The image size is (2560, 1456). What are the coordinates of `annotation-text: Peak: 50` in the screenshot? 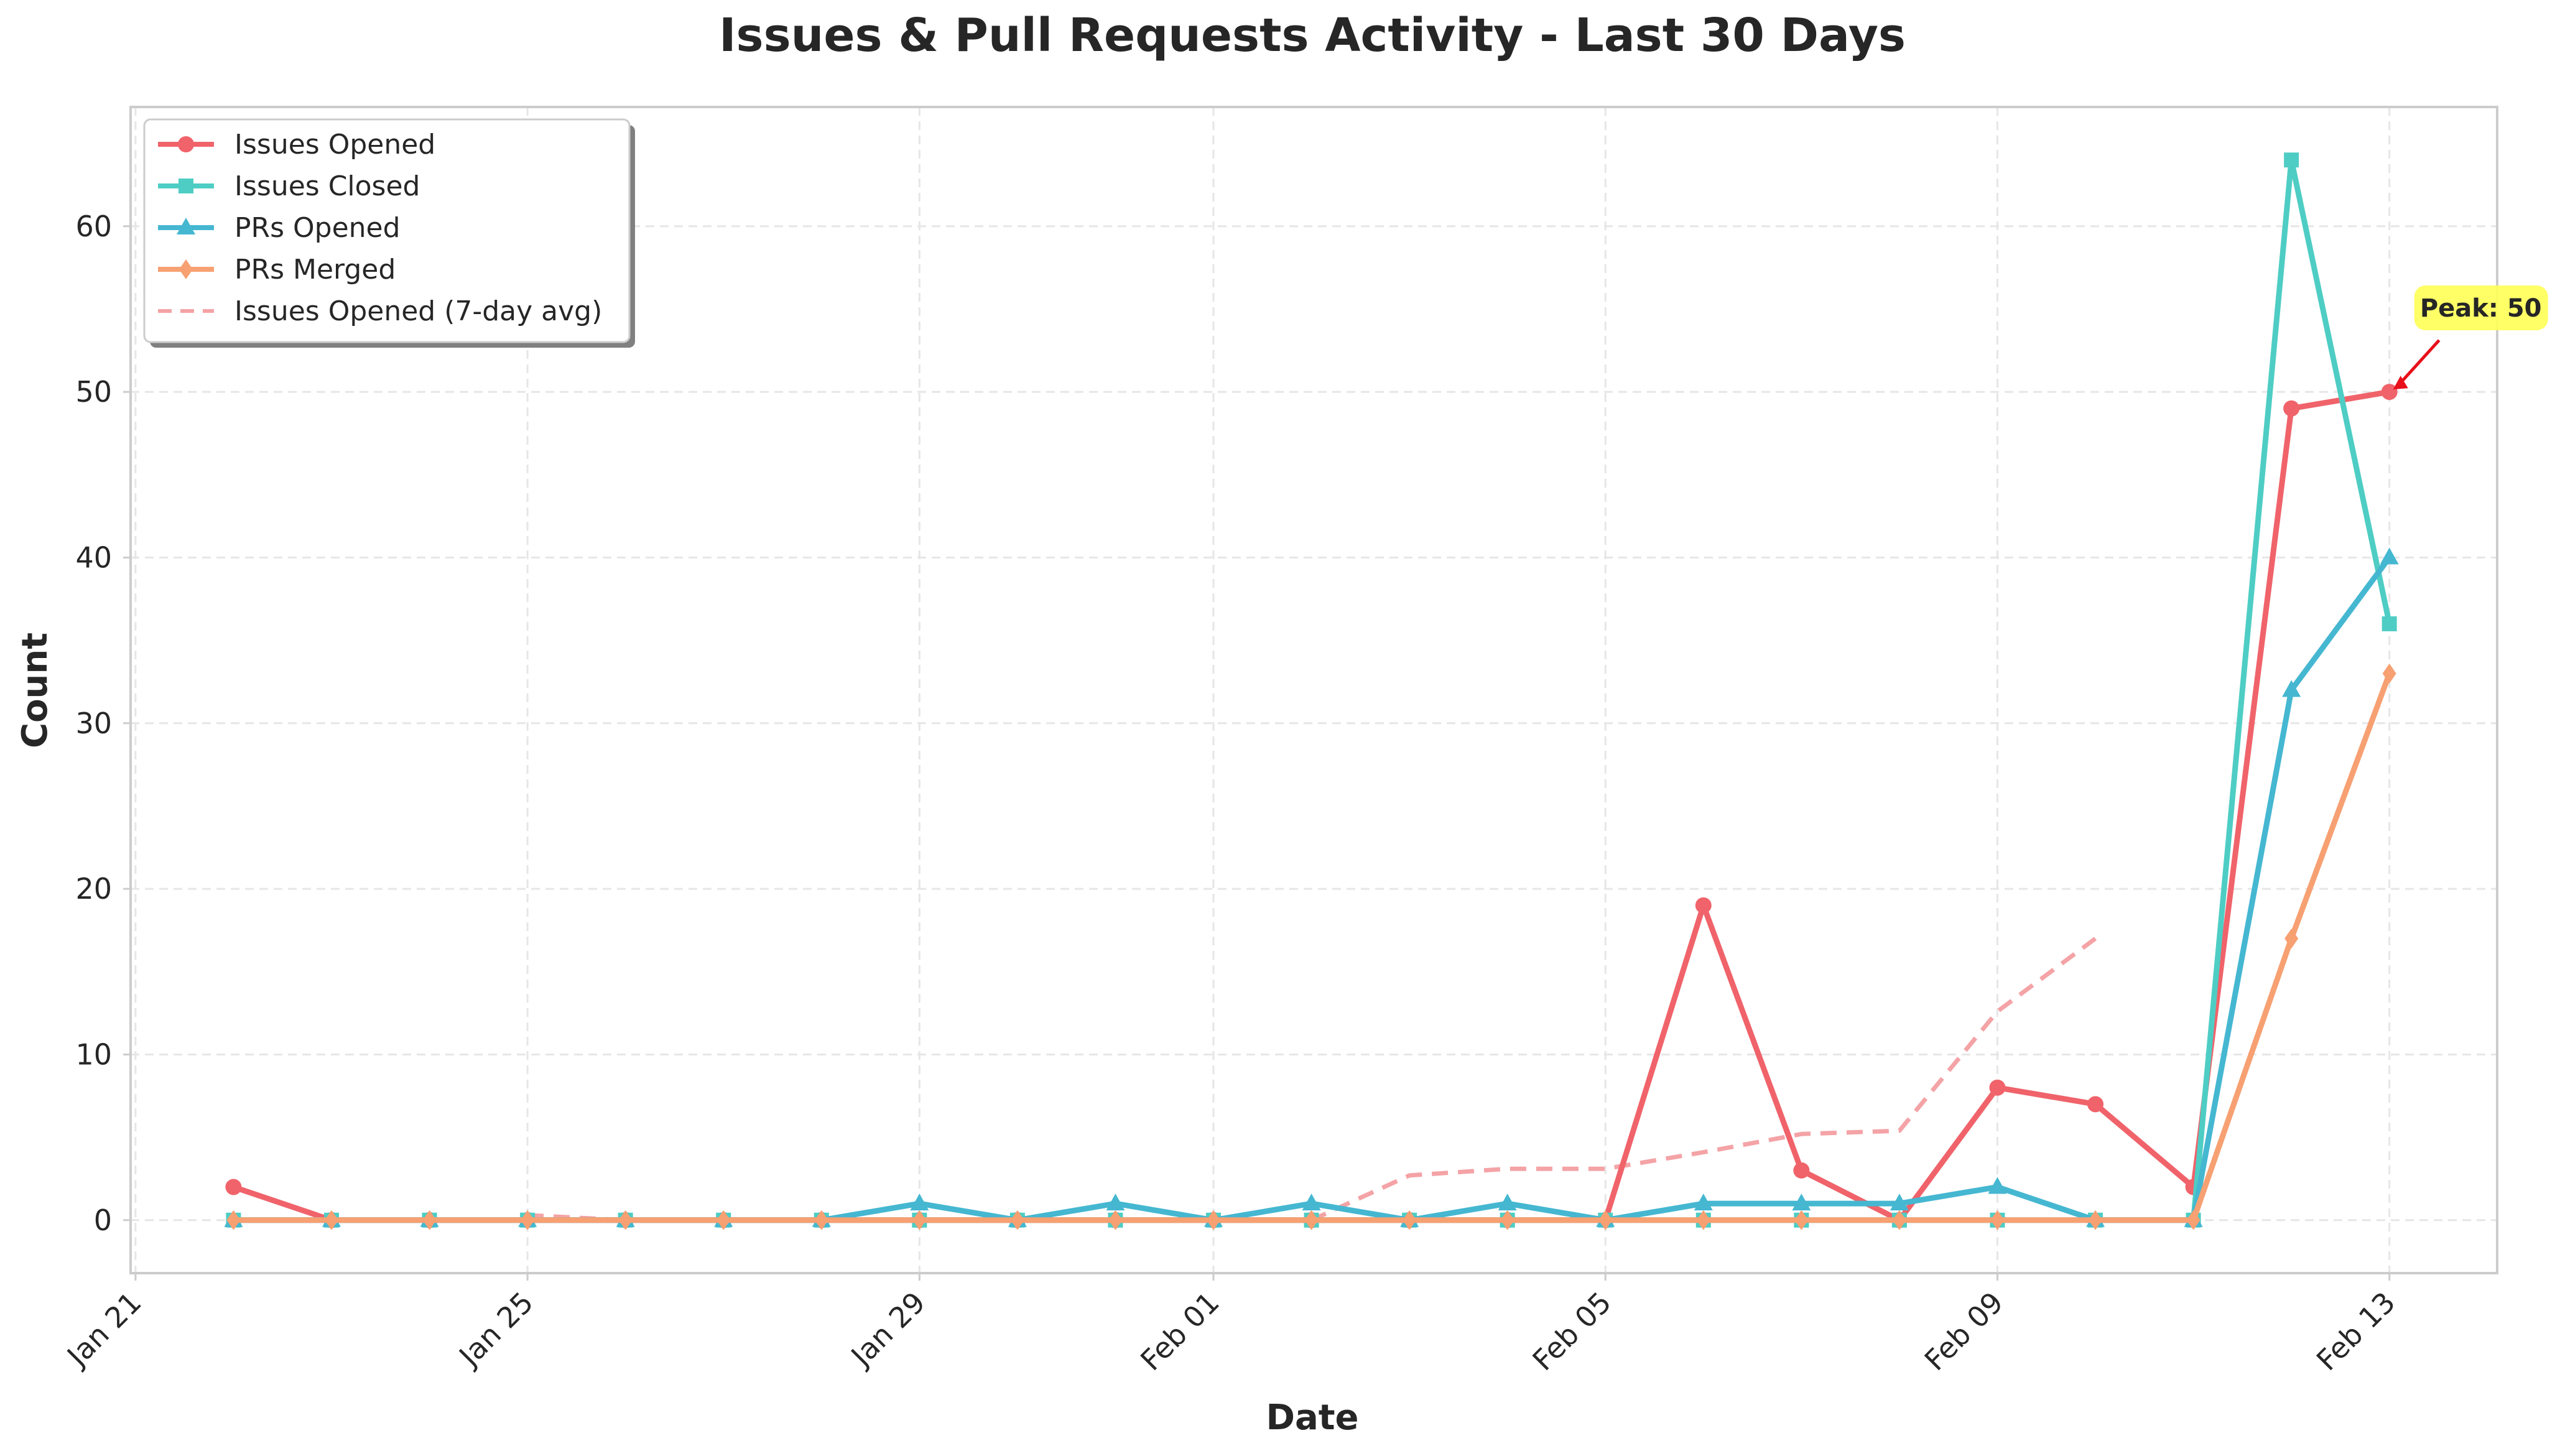 It's located at (2481, 308).